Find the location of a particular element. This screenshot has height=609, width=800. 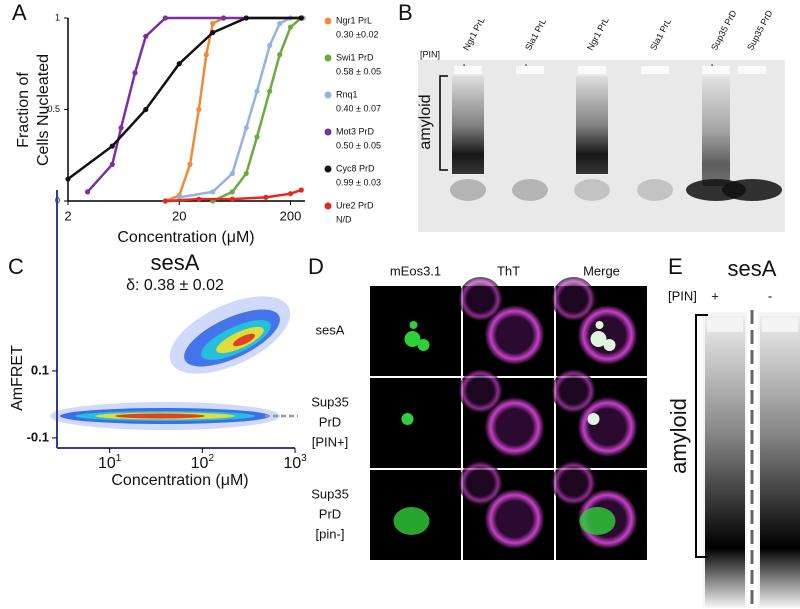

chart-title: sesA is located at coordinates (175, 262).